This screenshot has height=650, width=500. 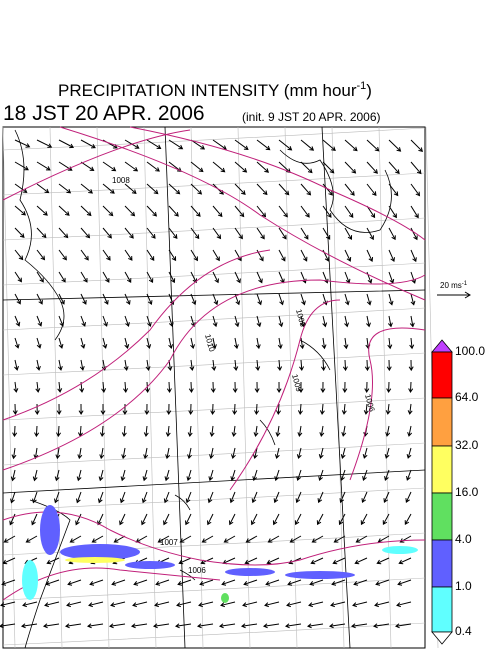 I want to click on colorbar-label: 4.0, so click(x=463, y=539).